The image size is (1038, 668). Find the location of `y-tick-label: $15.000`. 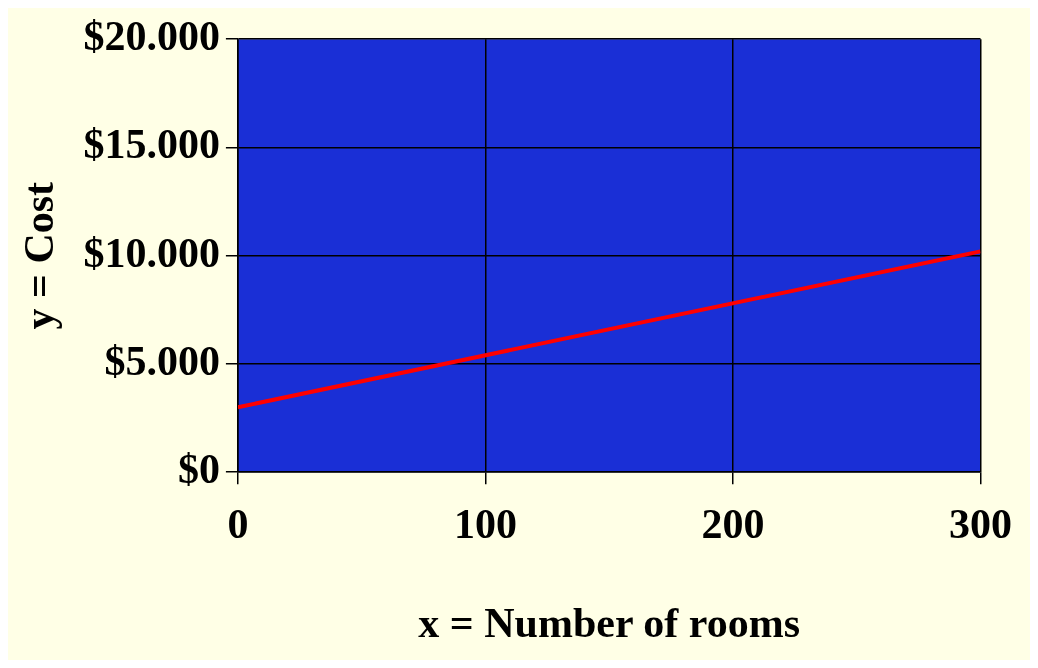

y-tick-label: $15.000 is located at coordinates (151, 144).